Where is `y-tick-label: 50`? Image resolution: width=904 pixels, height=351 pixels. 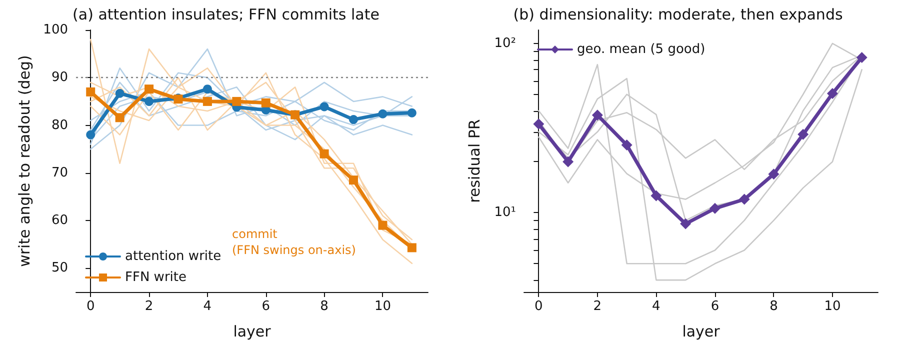 y-tick-label: 50 is located at coordinates (59, 268).